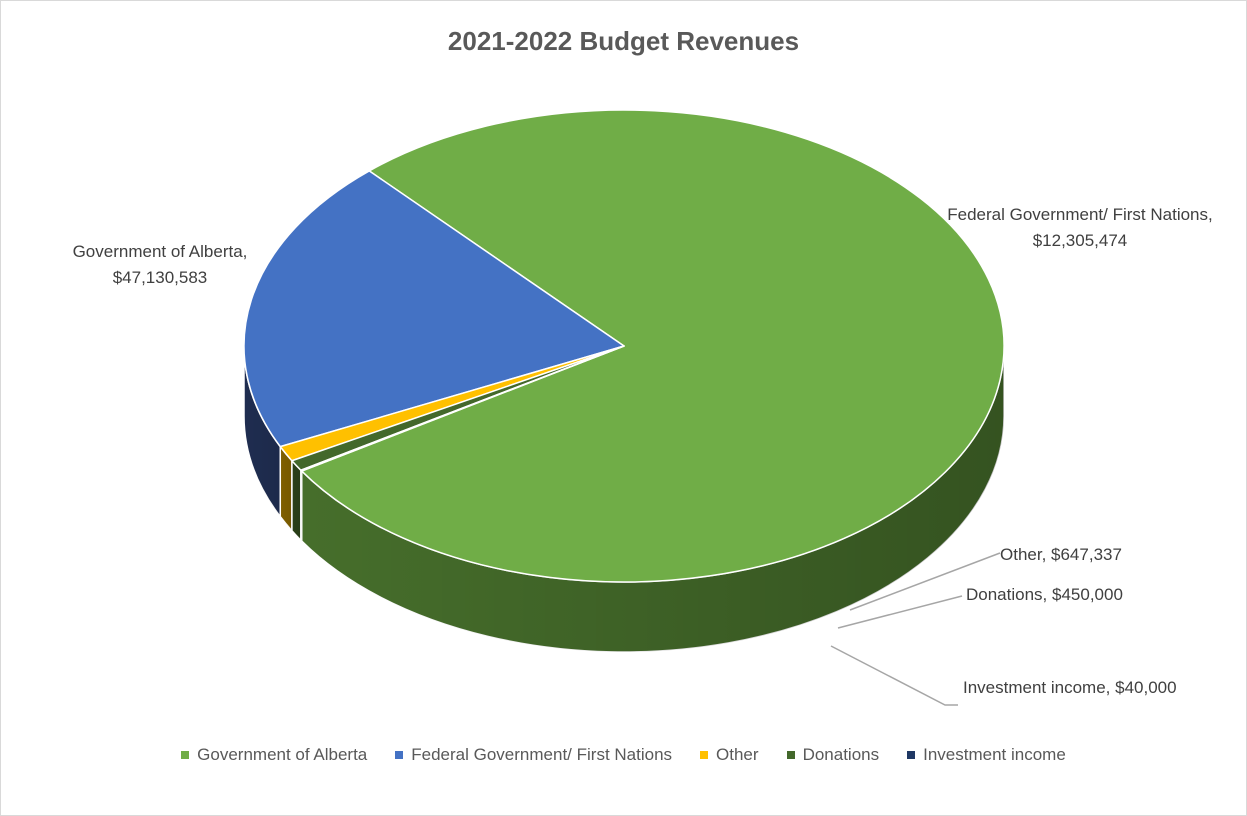  Describe the element at coordinates (1061, 554) in the screenshot. I see `data-label-other: Other, $647,337` at that location.